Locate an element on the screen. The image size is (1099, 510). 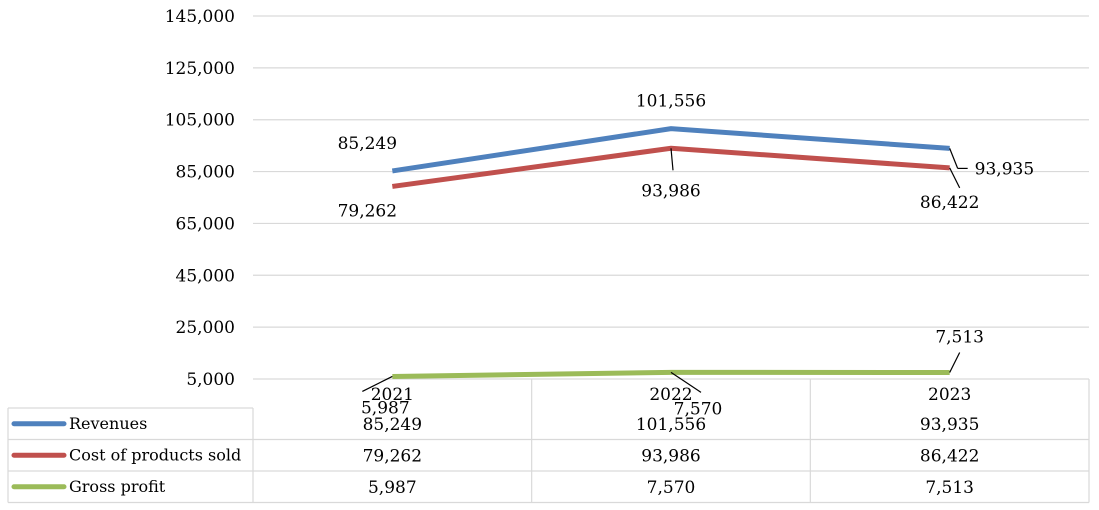
x-category-label: 2022 is located at coordinates (670, 395).